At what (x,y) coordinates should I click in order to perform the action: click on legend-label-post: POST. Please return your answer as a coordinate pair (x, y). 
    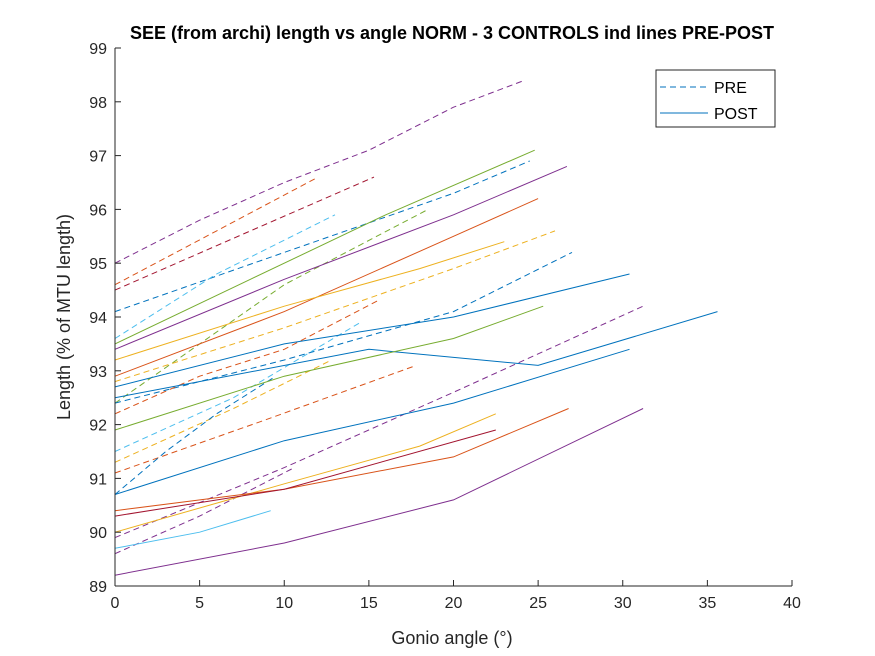
    Looking at the image, I should click on (736, 114).